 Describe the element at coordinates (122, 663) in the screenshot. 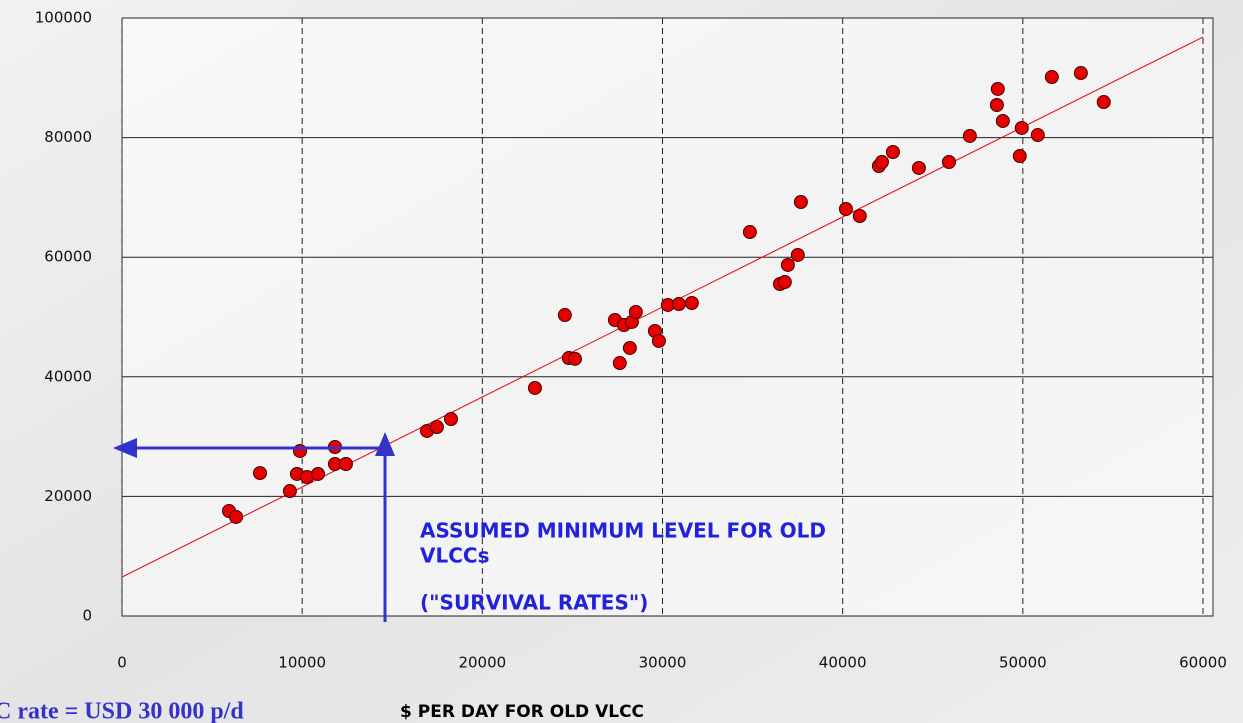

I see `x-tick-label: 0` at that location.